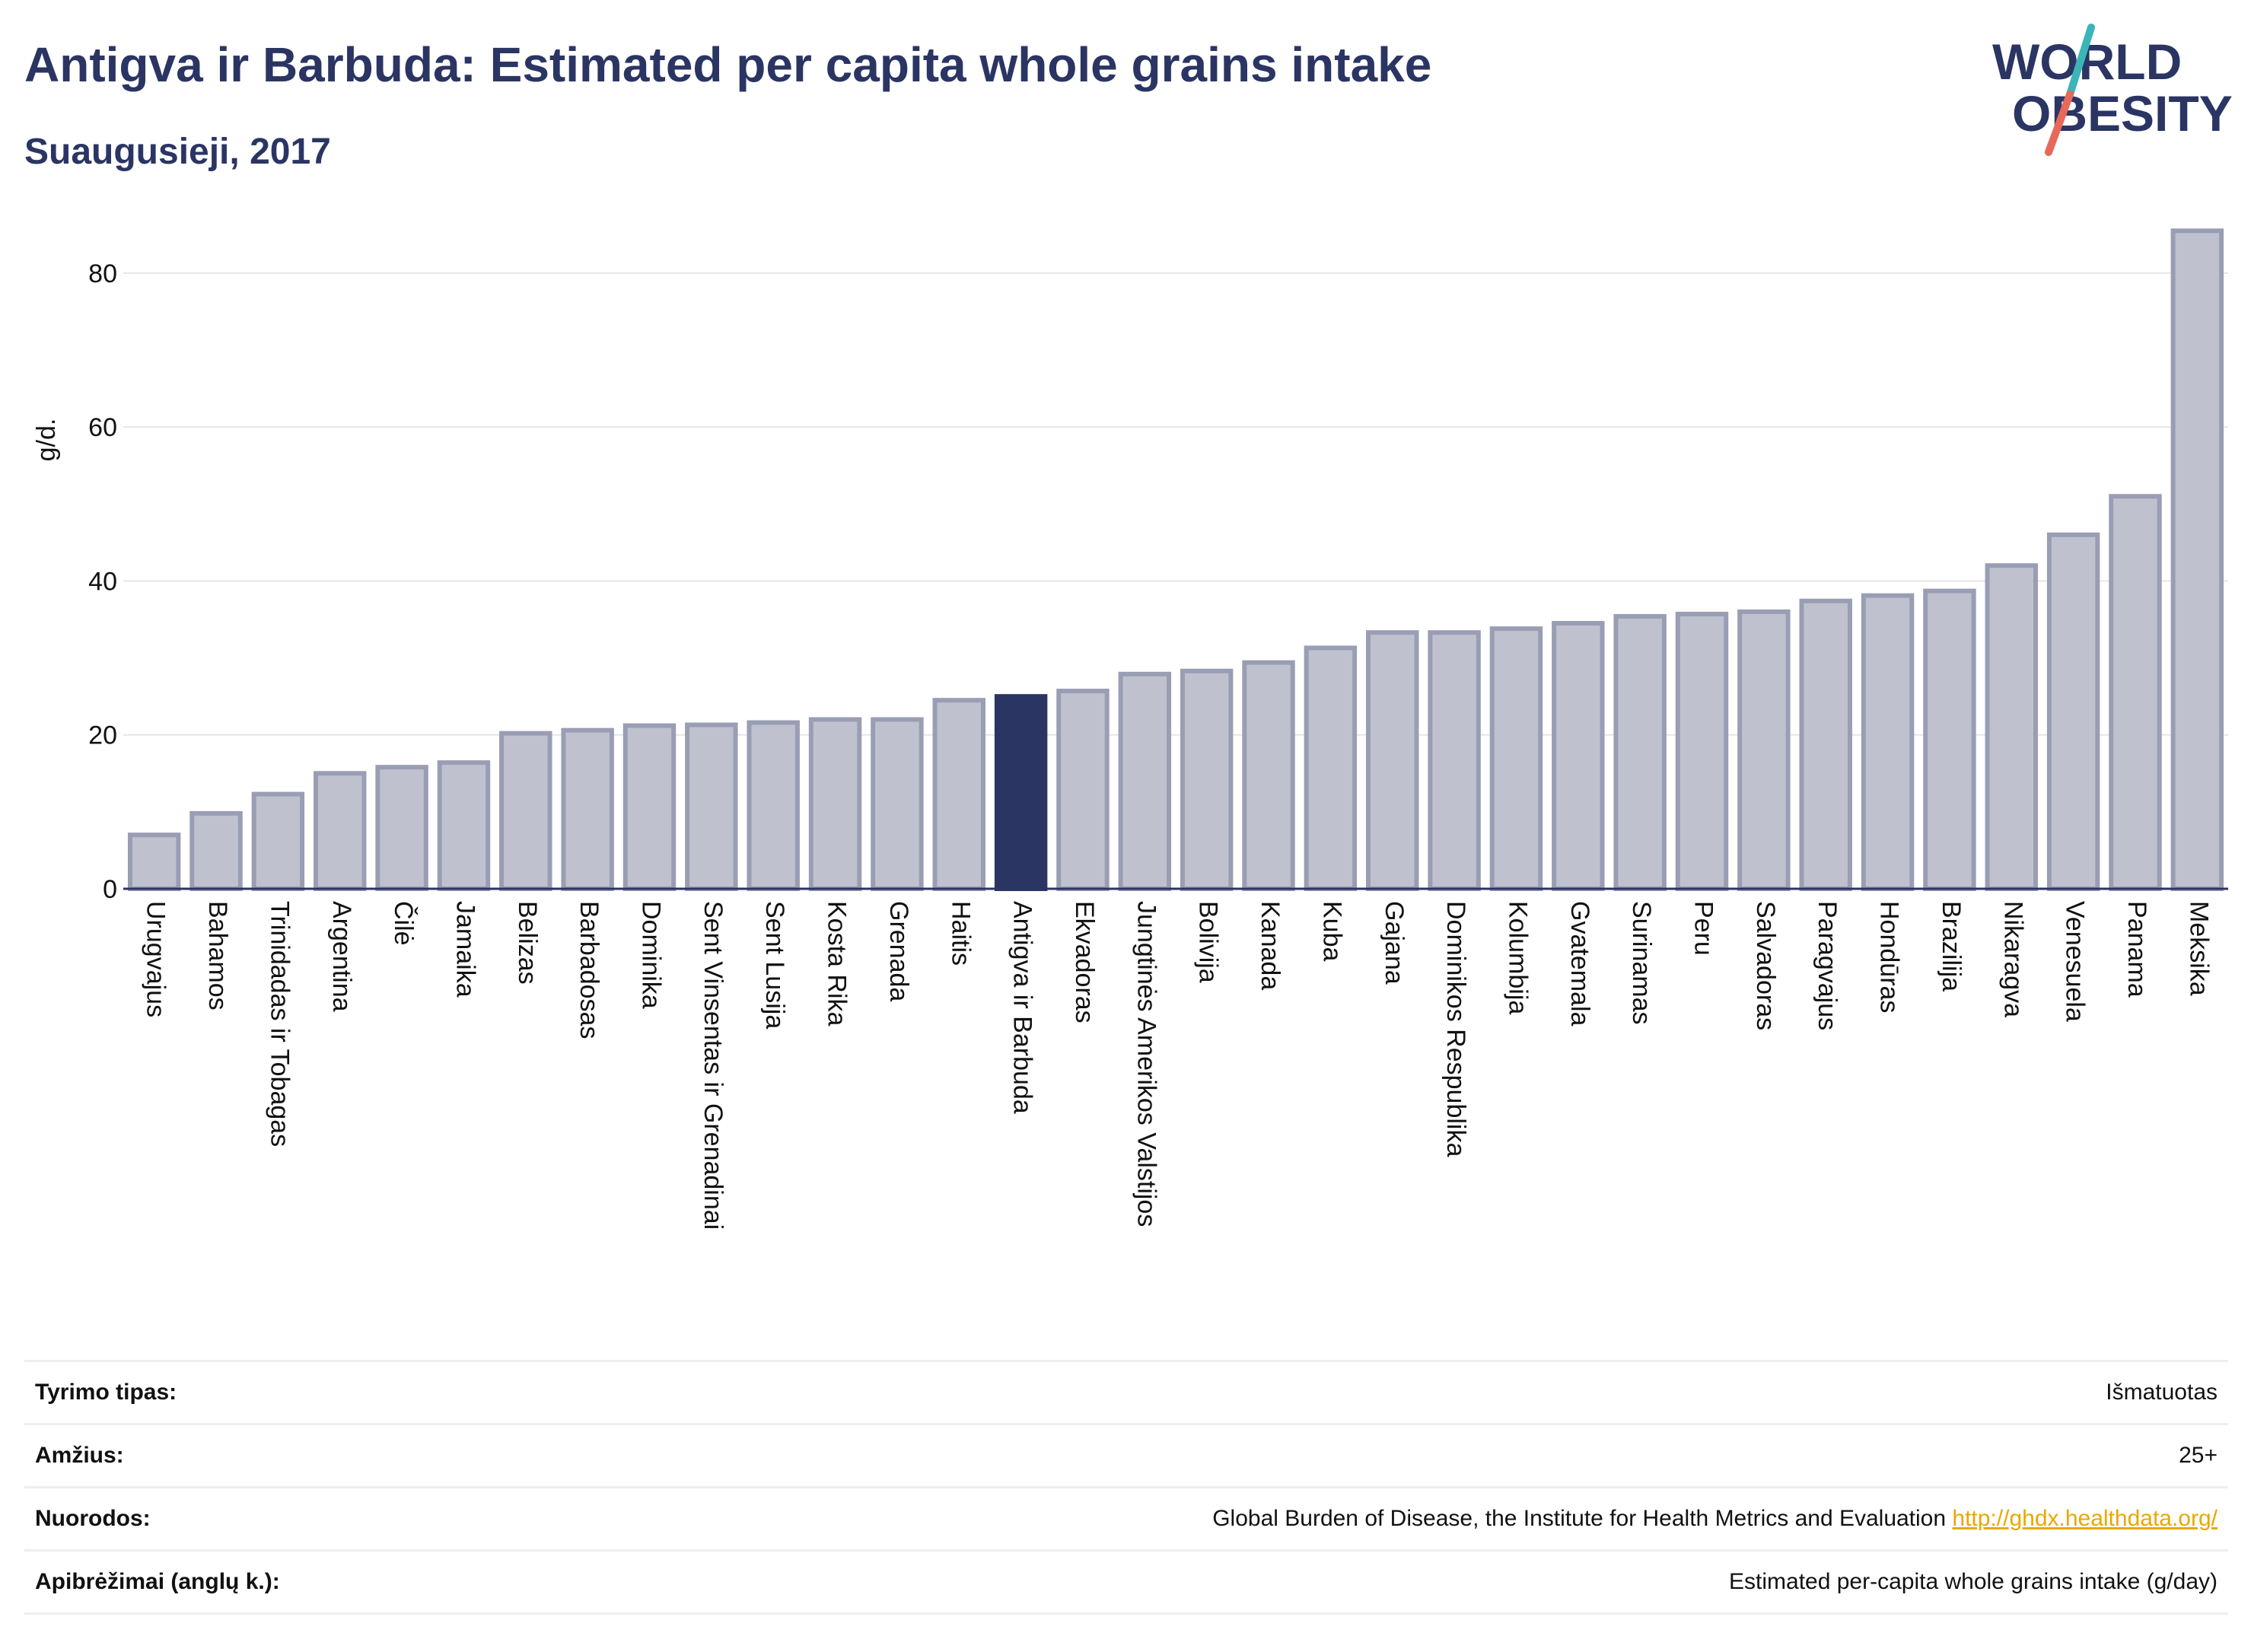 Image resolution: width=2251 pixels, height=1652 pixels. I want to click on meta-label: Amžius:, so click(79, 1455).